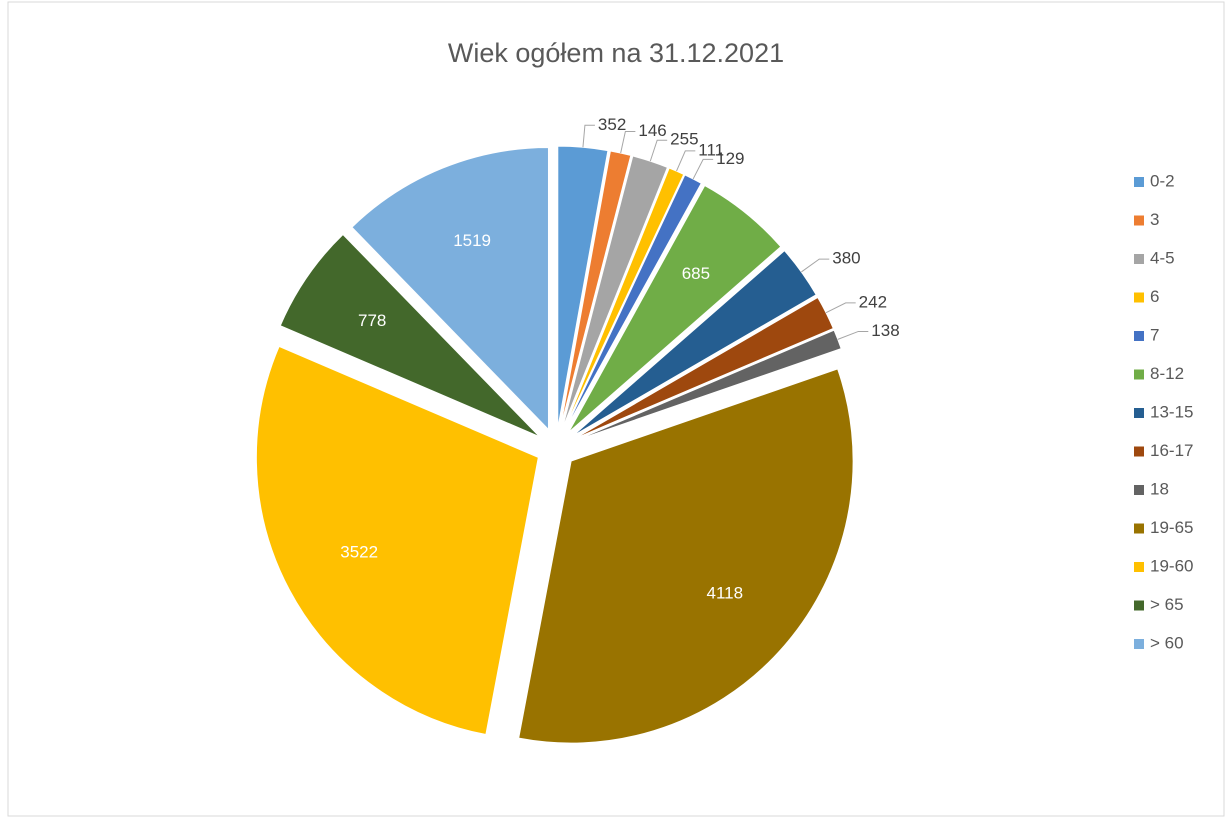 Image resolution: width=1228 pixels, height=820 pixels. What do you see at coordinates (359, 551) in the screenshot?
I see `data-label: 3522` at bounding box center [359, 551].